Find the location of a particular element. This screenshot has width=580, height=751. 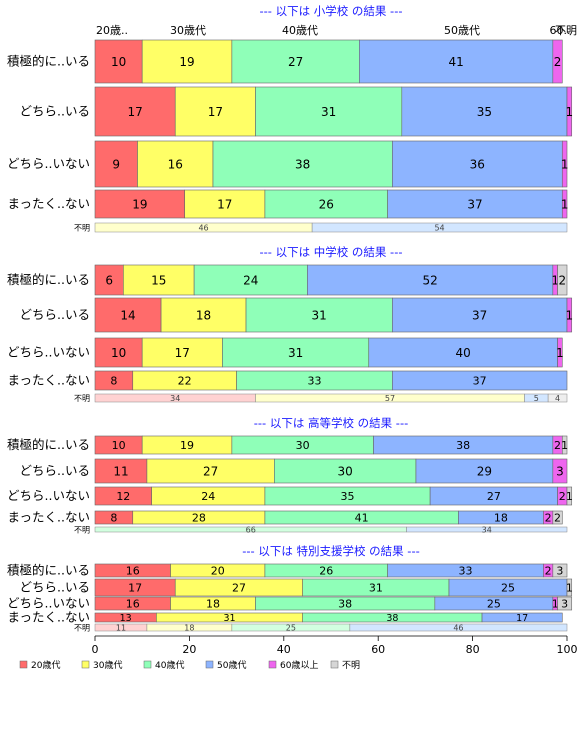

data-label: 33 is located at coordinates (314, 381).